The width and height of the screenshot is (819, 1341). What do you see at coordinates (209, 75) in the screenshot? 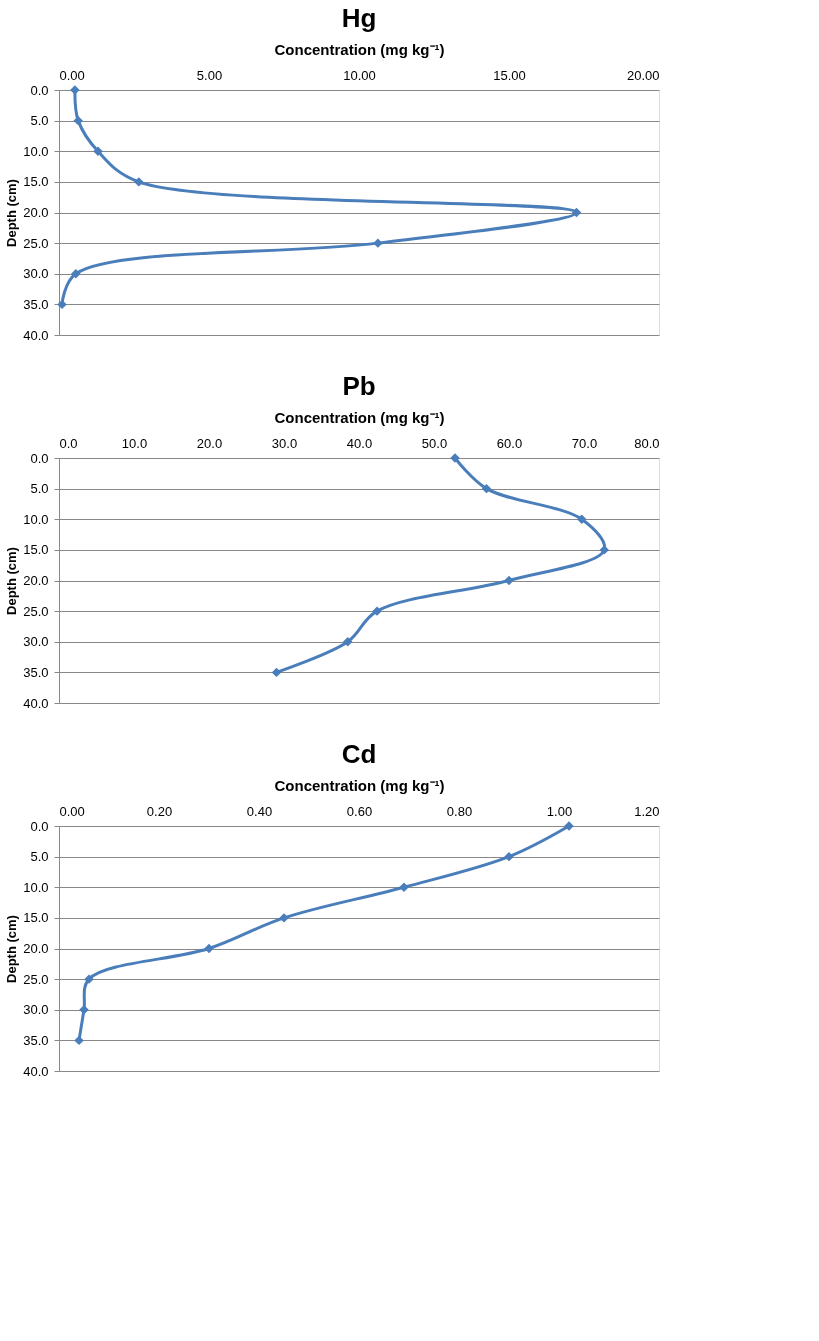
I see `x-tick-label: 5.00` at bounding box center [209, 75].